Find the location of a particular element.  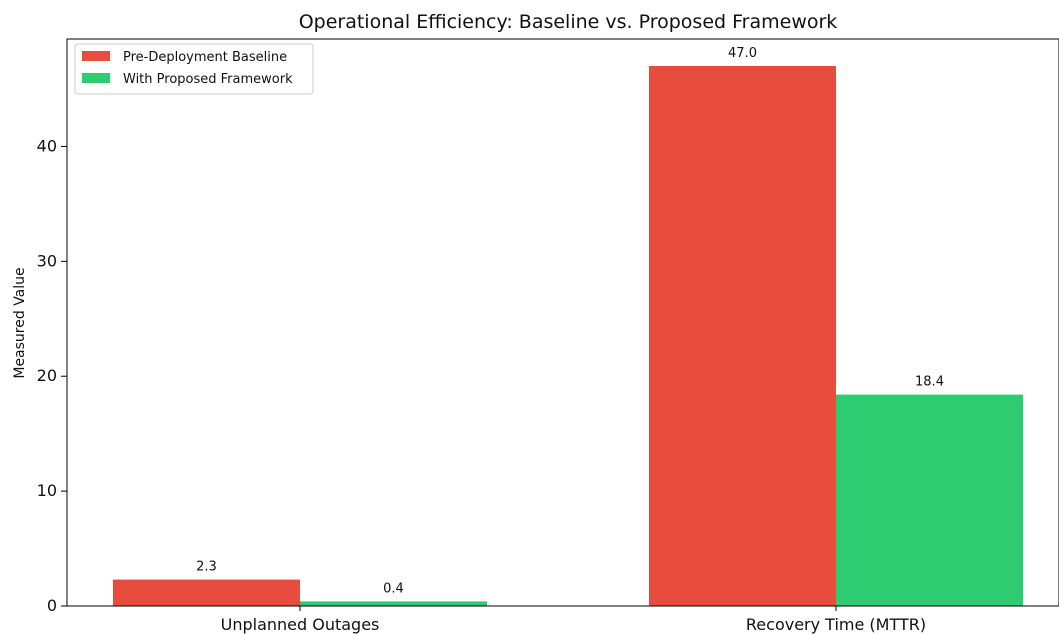

bar-data-label: 18.4 is located at coordinates (929, 382).